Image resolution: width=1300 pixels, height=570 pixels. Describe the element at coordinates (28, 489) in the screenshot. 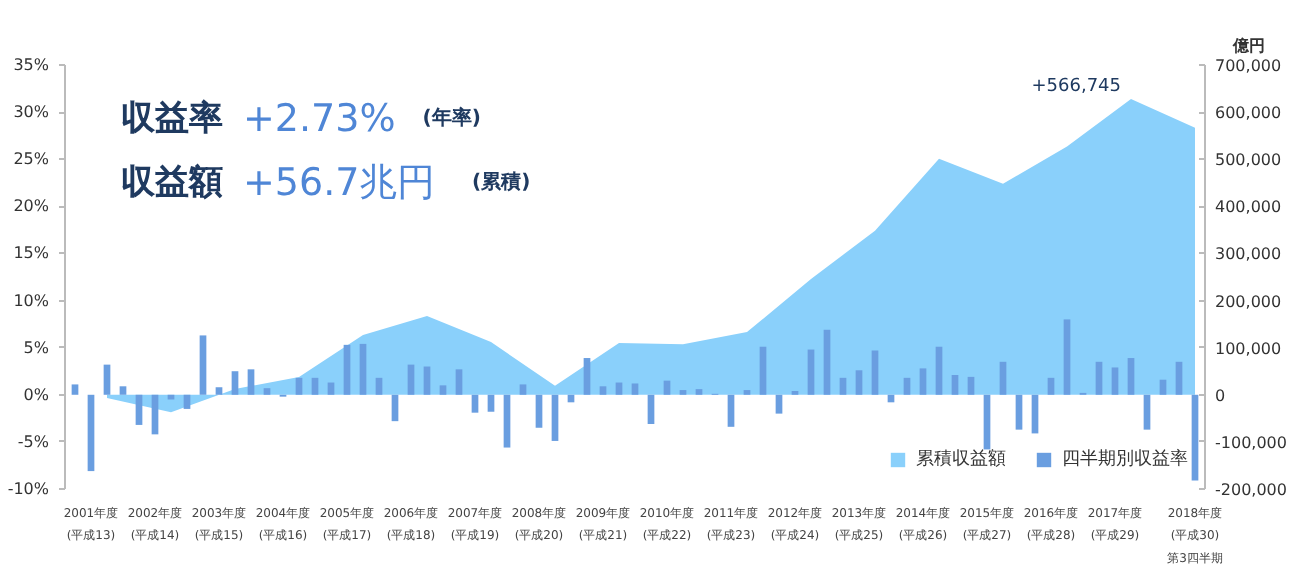

I see `y-tick-label: -10%` at that location.